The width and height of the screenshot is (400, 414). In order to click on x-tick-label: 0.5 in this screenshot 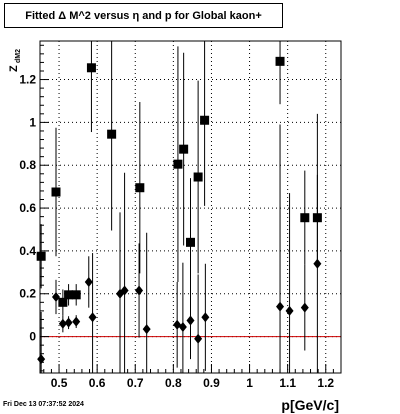, I will do `click(59, 383)`.